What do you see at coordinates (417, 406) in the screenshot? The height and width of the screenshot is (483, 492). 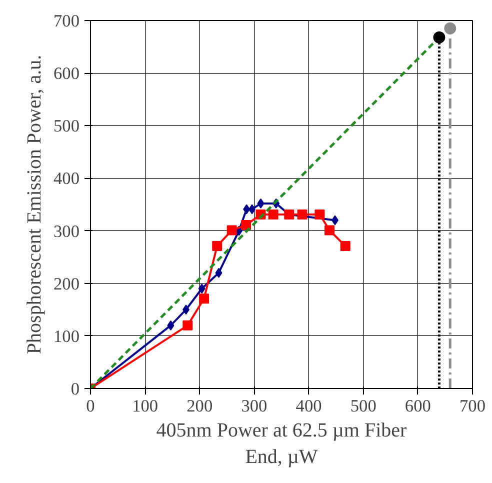 I see `x-tick-label: 600` at bounding box center [417, 406].